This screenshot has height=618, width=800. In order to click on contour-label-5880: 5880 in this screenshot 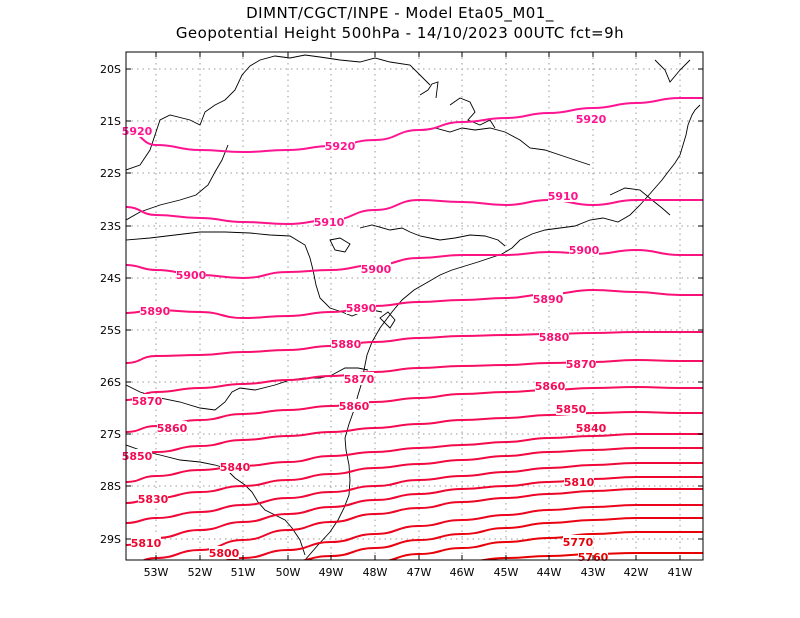, I will do `click(554, 337)`.